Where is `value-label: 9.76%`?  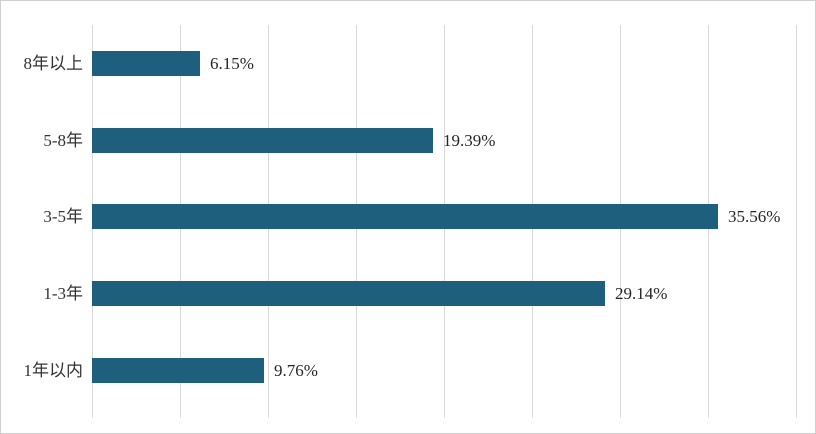 value-label: 9.76% is located at coordinates (296, 370).